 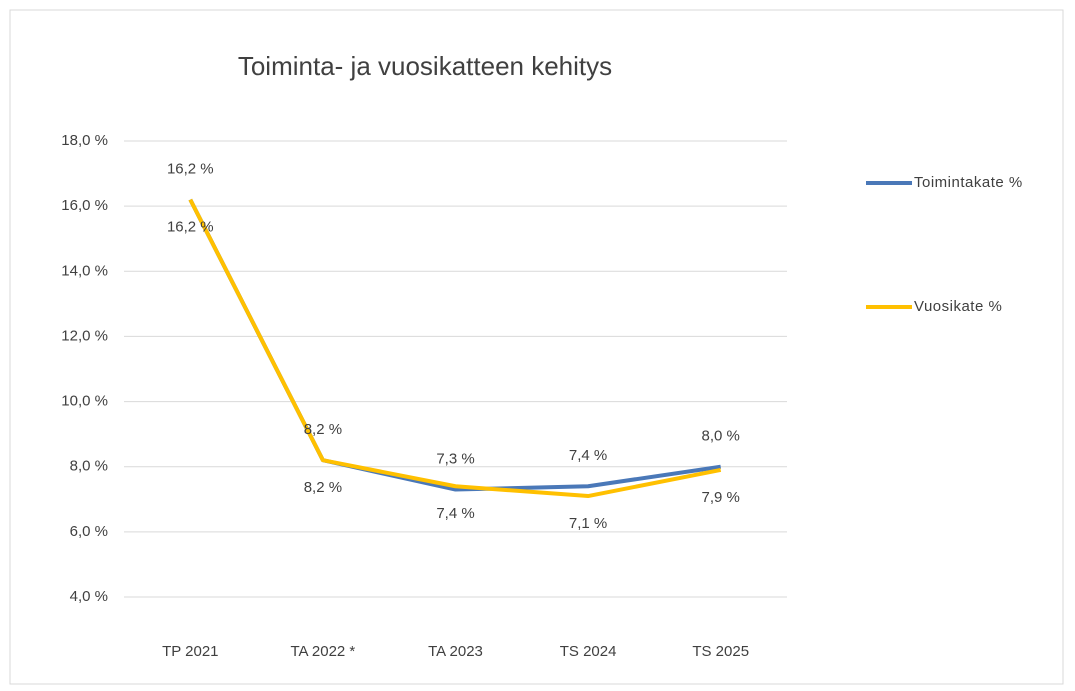 I want to click on y-tick-label: 18,0 %, so click(x=84, y=140).